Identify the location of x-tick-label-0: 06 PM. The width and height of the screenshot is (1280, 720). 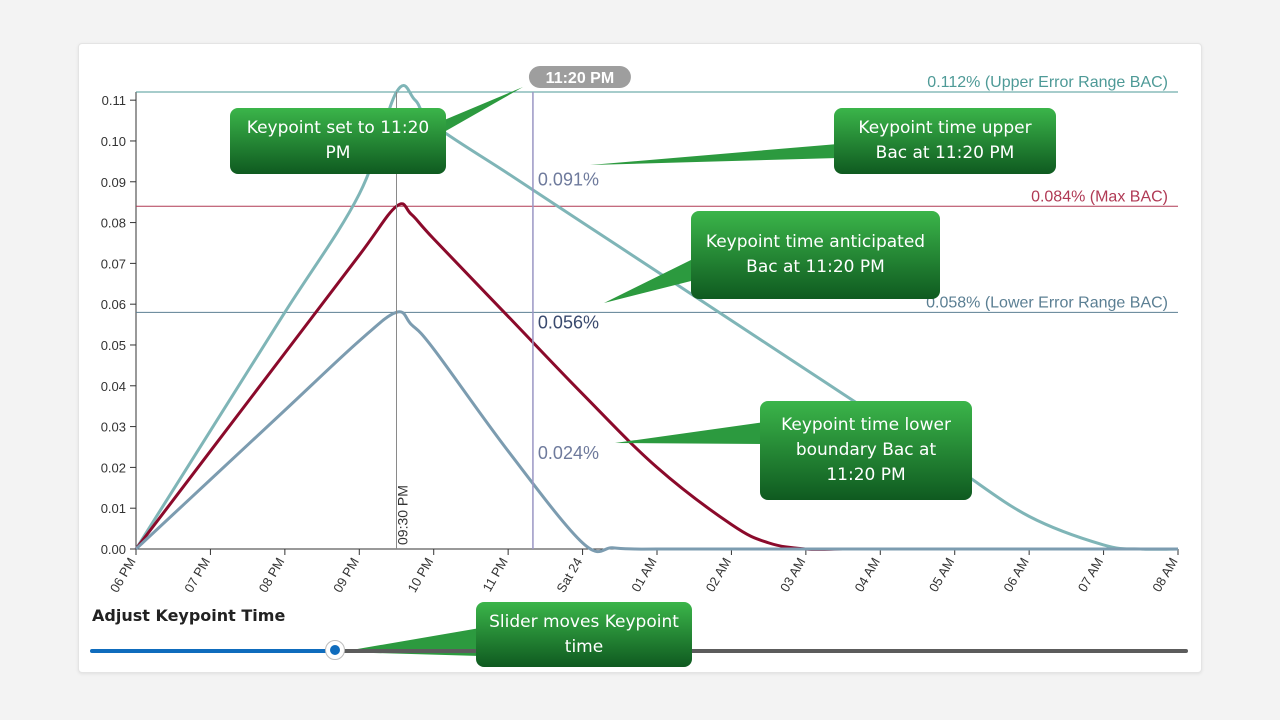
(123, 575).